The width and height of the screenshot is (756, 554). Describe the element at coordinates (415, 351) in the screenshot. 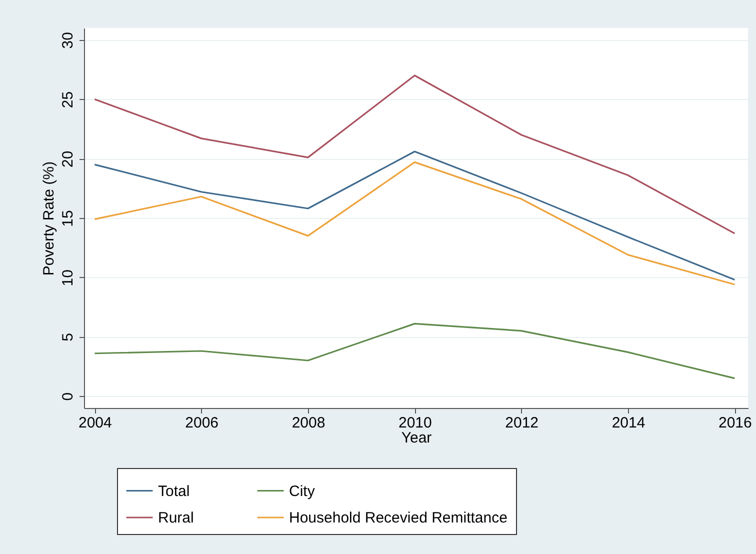

I see `line-series` at that location.